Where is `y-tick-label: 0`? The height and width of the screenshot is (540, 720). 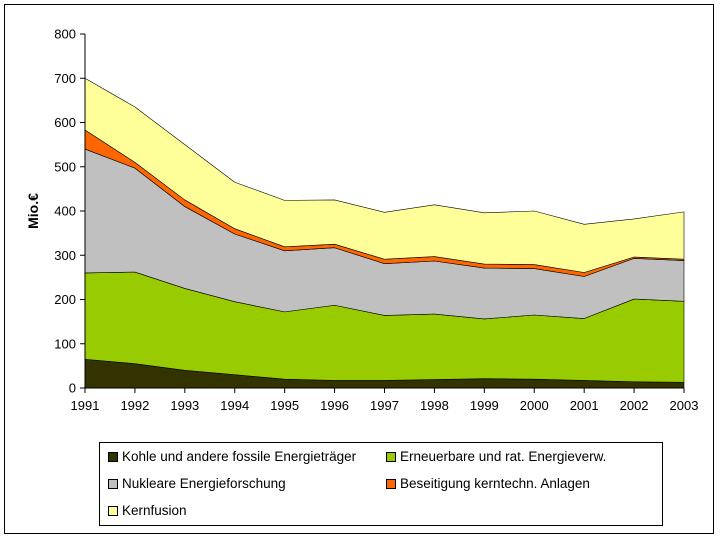 y-tick-label: 0 is located at coordinates (72, 388).